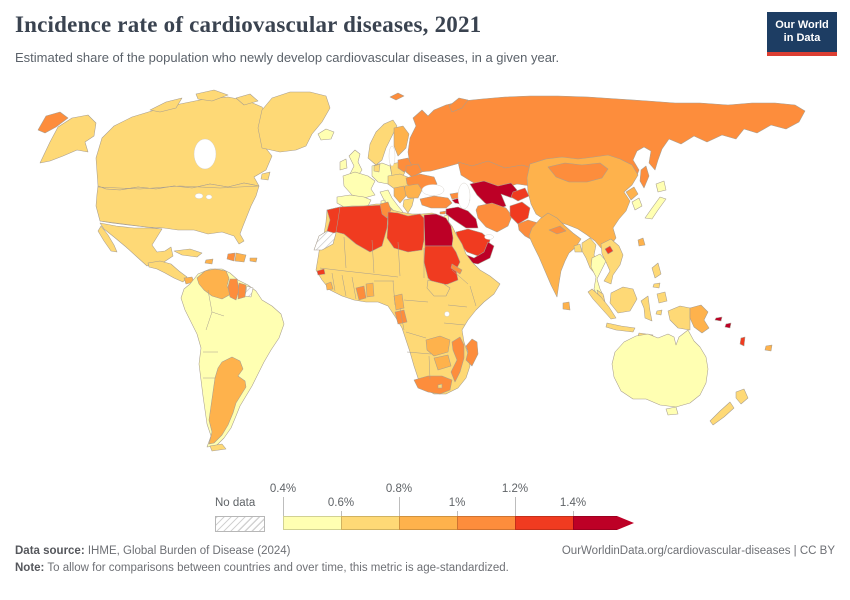 The width and height of the screenshot is (850, 600). What do you see at coordinates (370, 290) in the screenshot?
I see `region-togo-benin` at bounding box center [370, 290].